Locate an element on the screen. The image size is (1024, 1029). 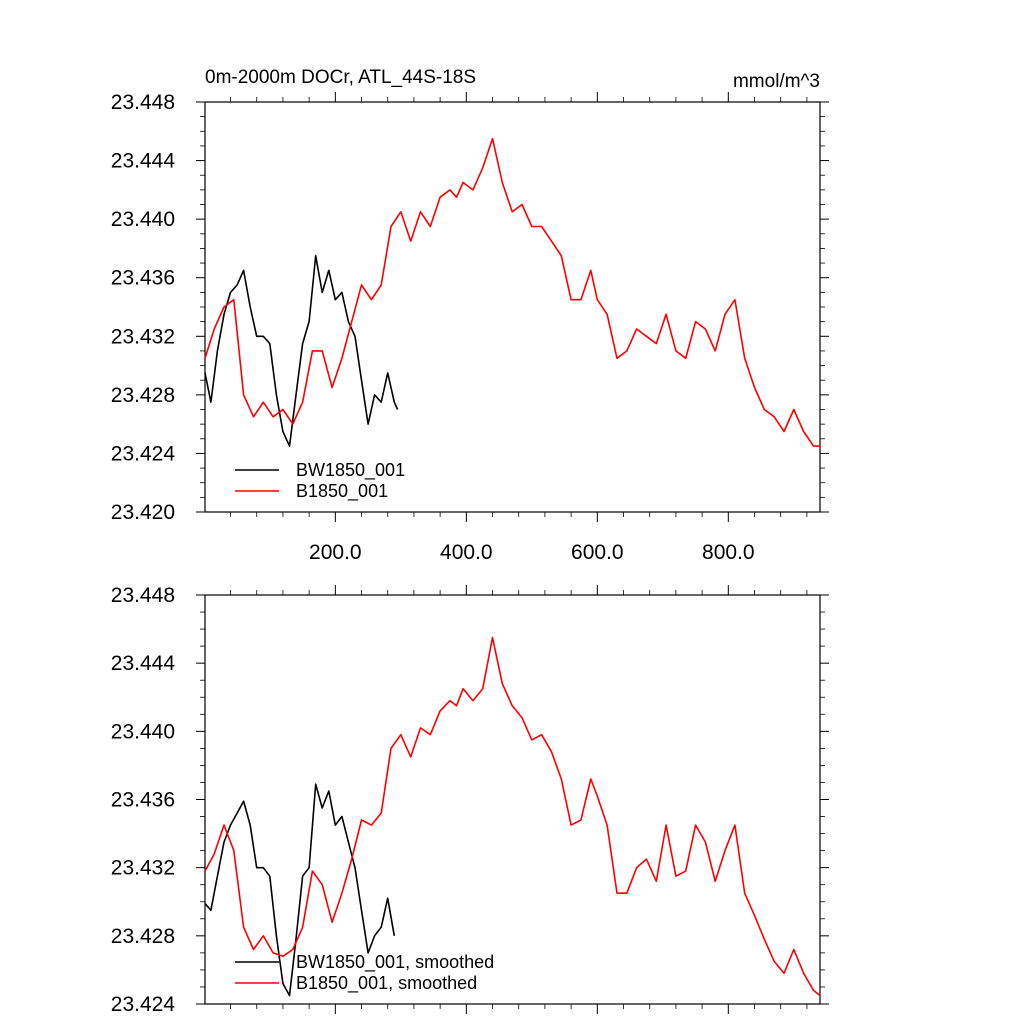
x-tick-label: 600.0 is located at coordinates (597, 552).